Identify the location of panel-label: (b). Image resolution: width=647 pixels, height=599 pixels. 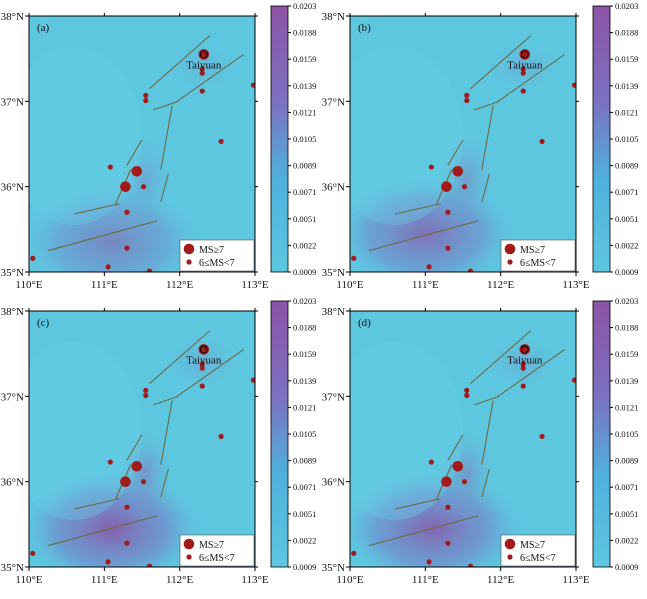
(364, 28).